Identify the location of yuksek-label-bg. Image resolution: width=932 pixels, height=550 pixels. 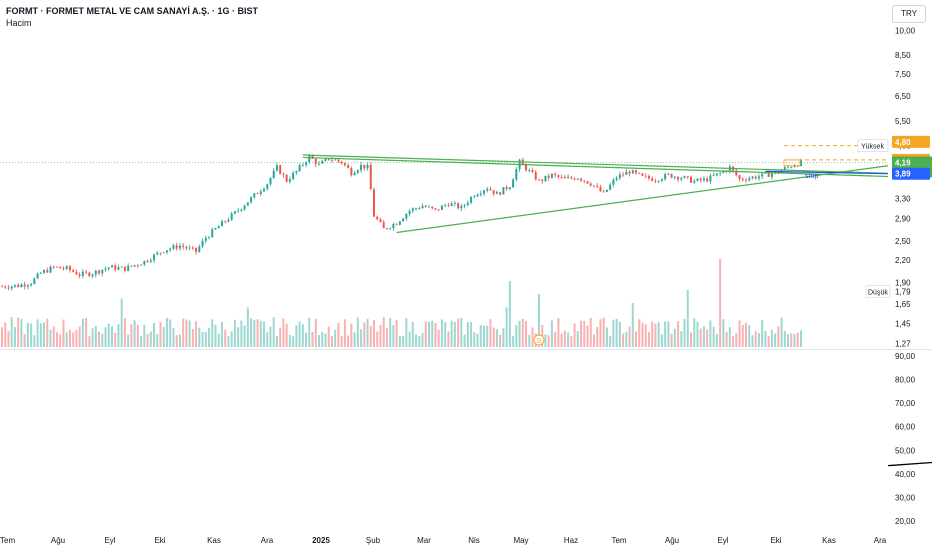
(873, 145).